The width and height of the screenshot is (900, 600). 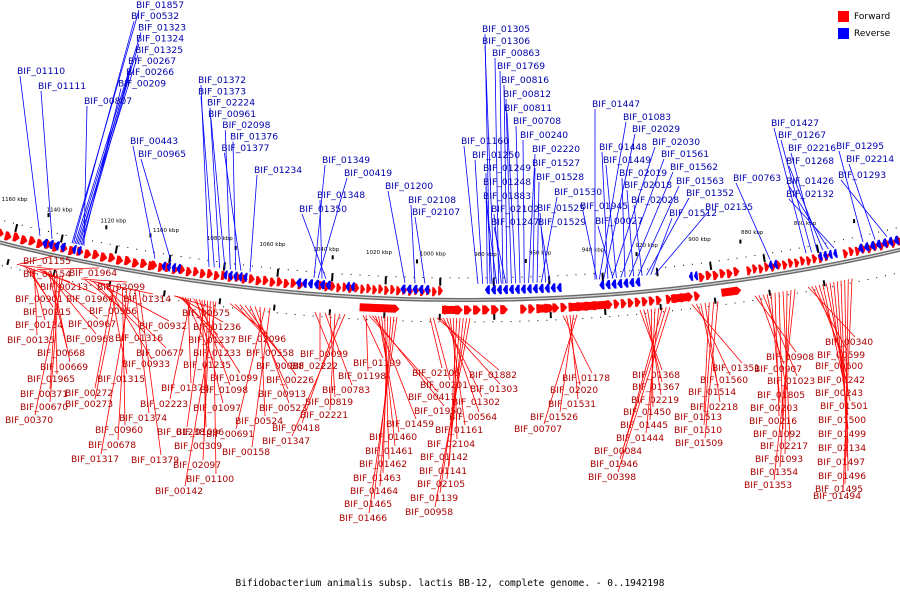 What do you see at coordinates (506, 41) in the screenshot?
I see `gene-label-reverse: BIF_01306` at bounding box center [506, 41].